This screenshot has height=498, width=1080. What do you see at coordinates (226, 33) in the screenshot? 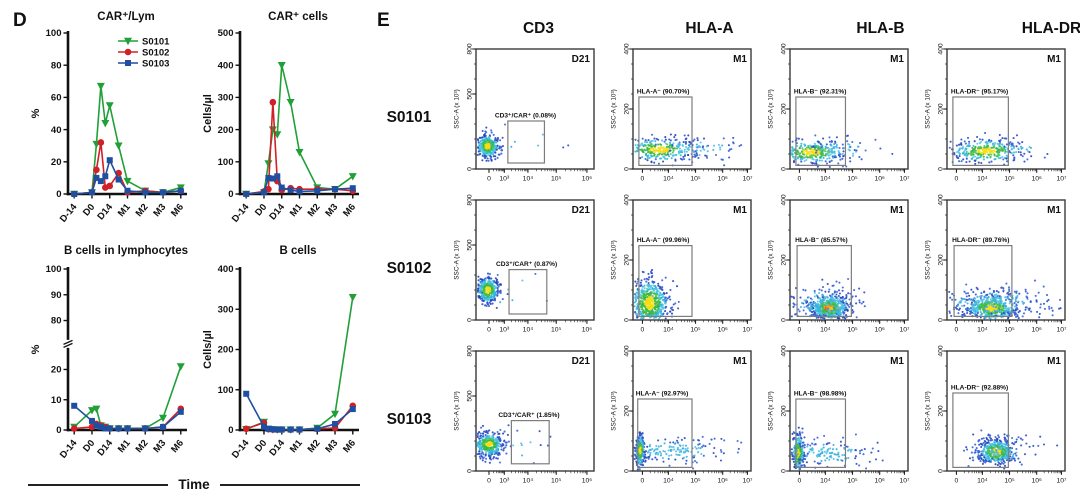
I see `svg-text: 500` at bounding box center [226, 33].